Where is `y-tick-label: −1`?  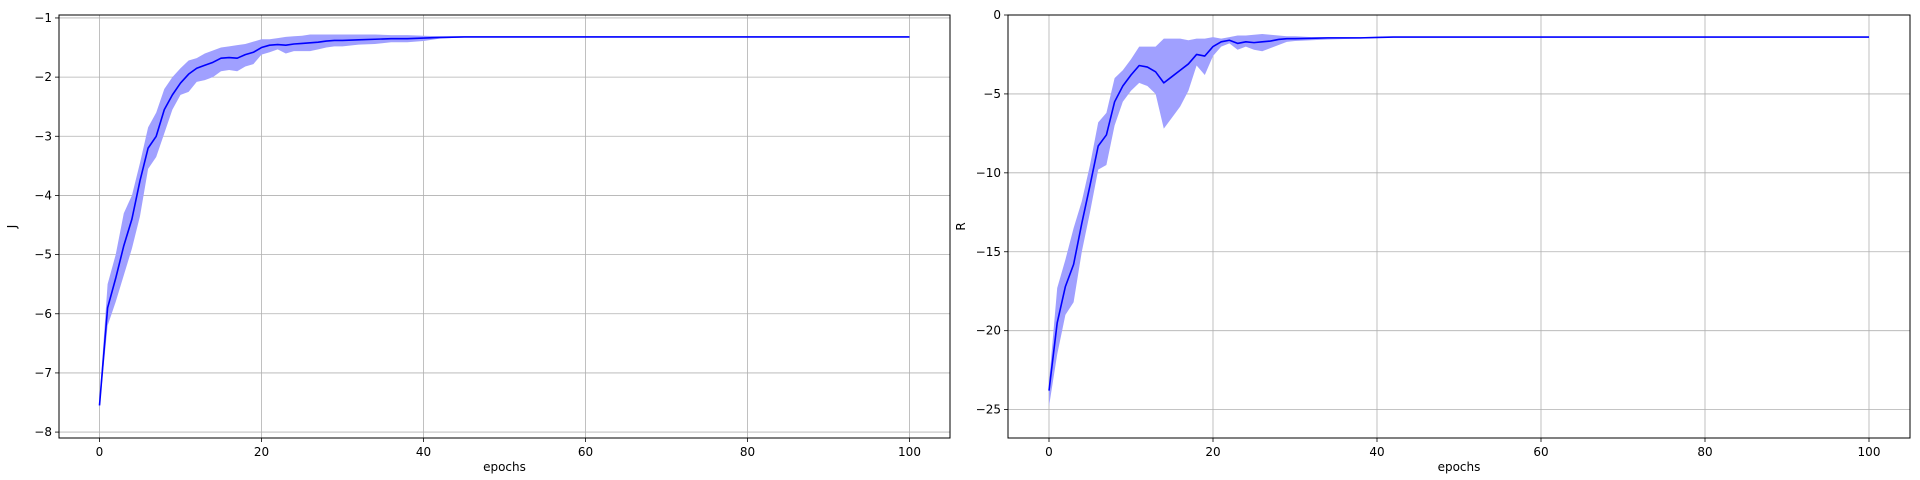 y-tick-label: −1 is located at coordinates (43, 18).